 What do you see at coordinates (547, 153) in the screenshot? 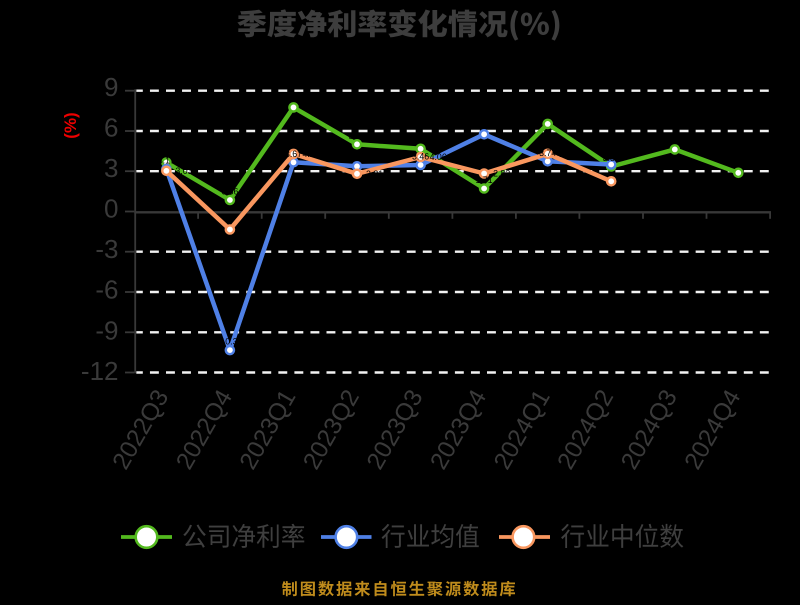
I see `svg-text: 3.74` at bounding box center [547, 153].